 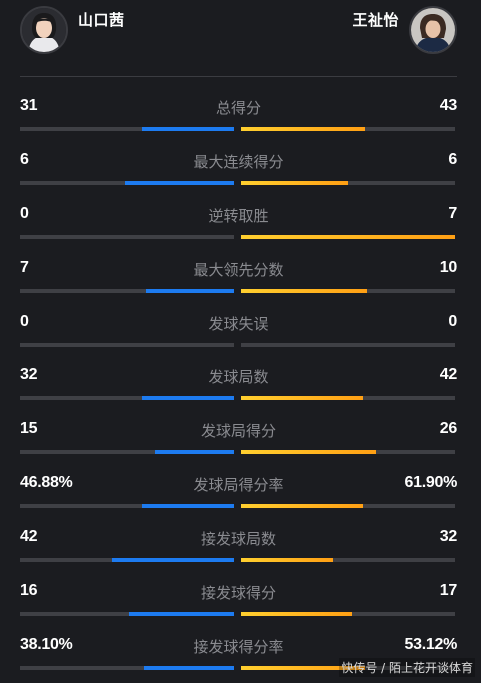 What do you see at coordinates (238, 485) in the screenshot?
I see `stat-label: 发球局得分率` at bounding box center [238, 485].